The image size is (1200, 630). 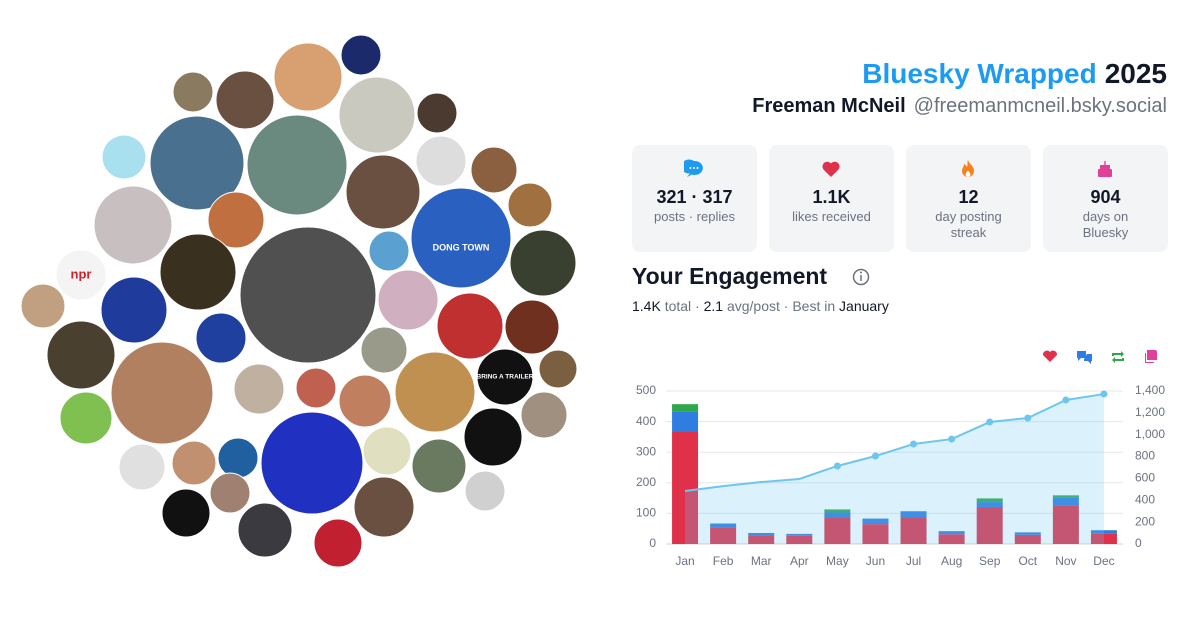 What do you see at coordinates (1136, 73) in the screenshot?
I see `title-year: 2025` at bounding box center [1136, 73].